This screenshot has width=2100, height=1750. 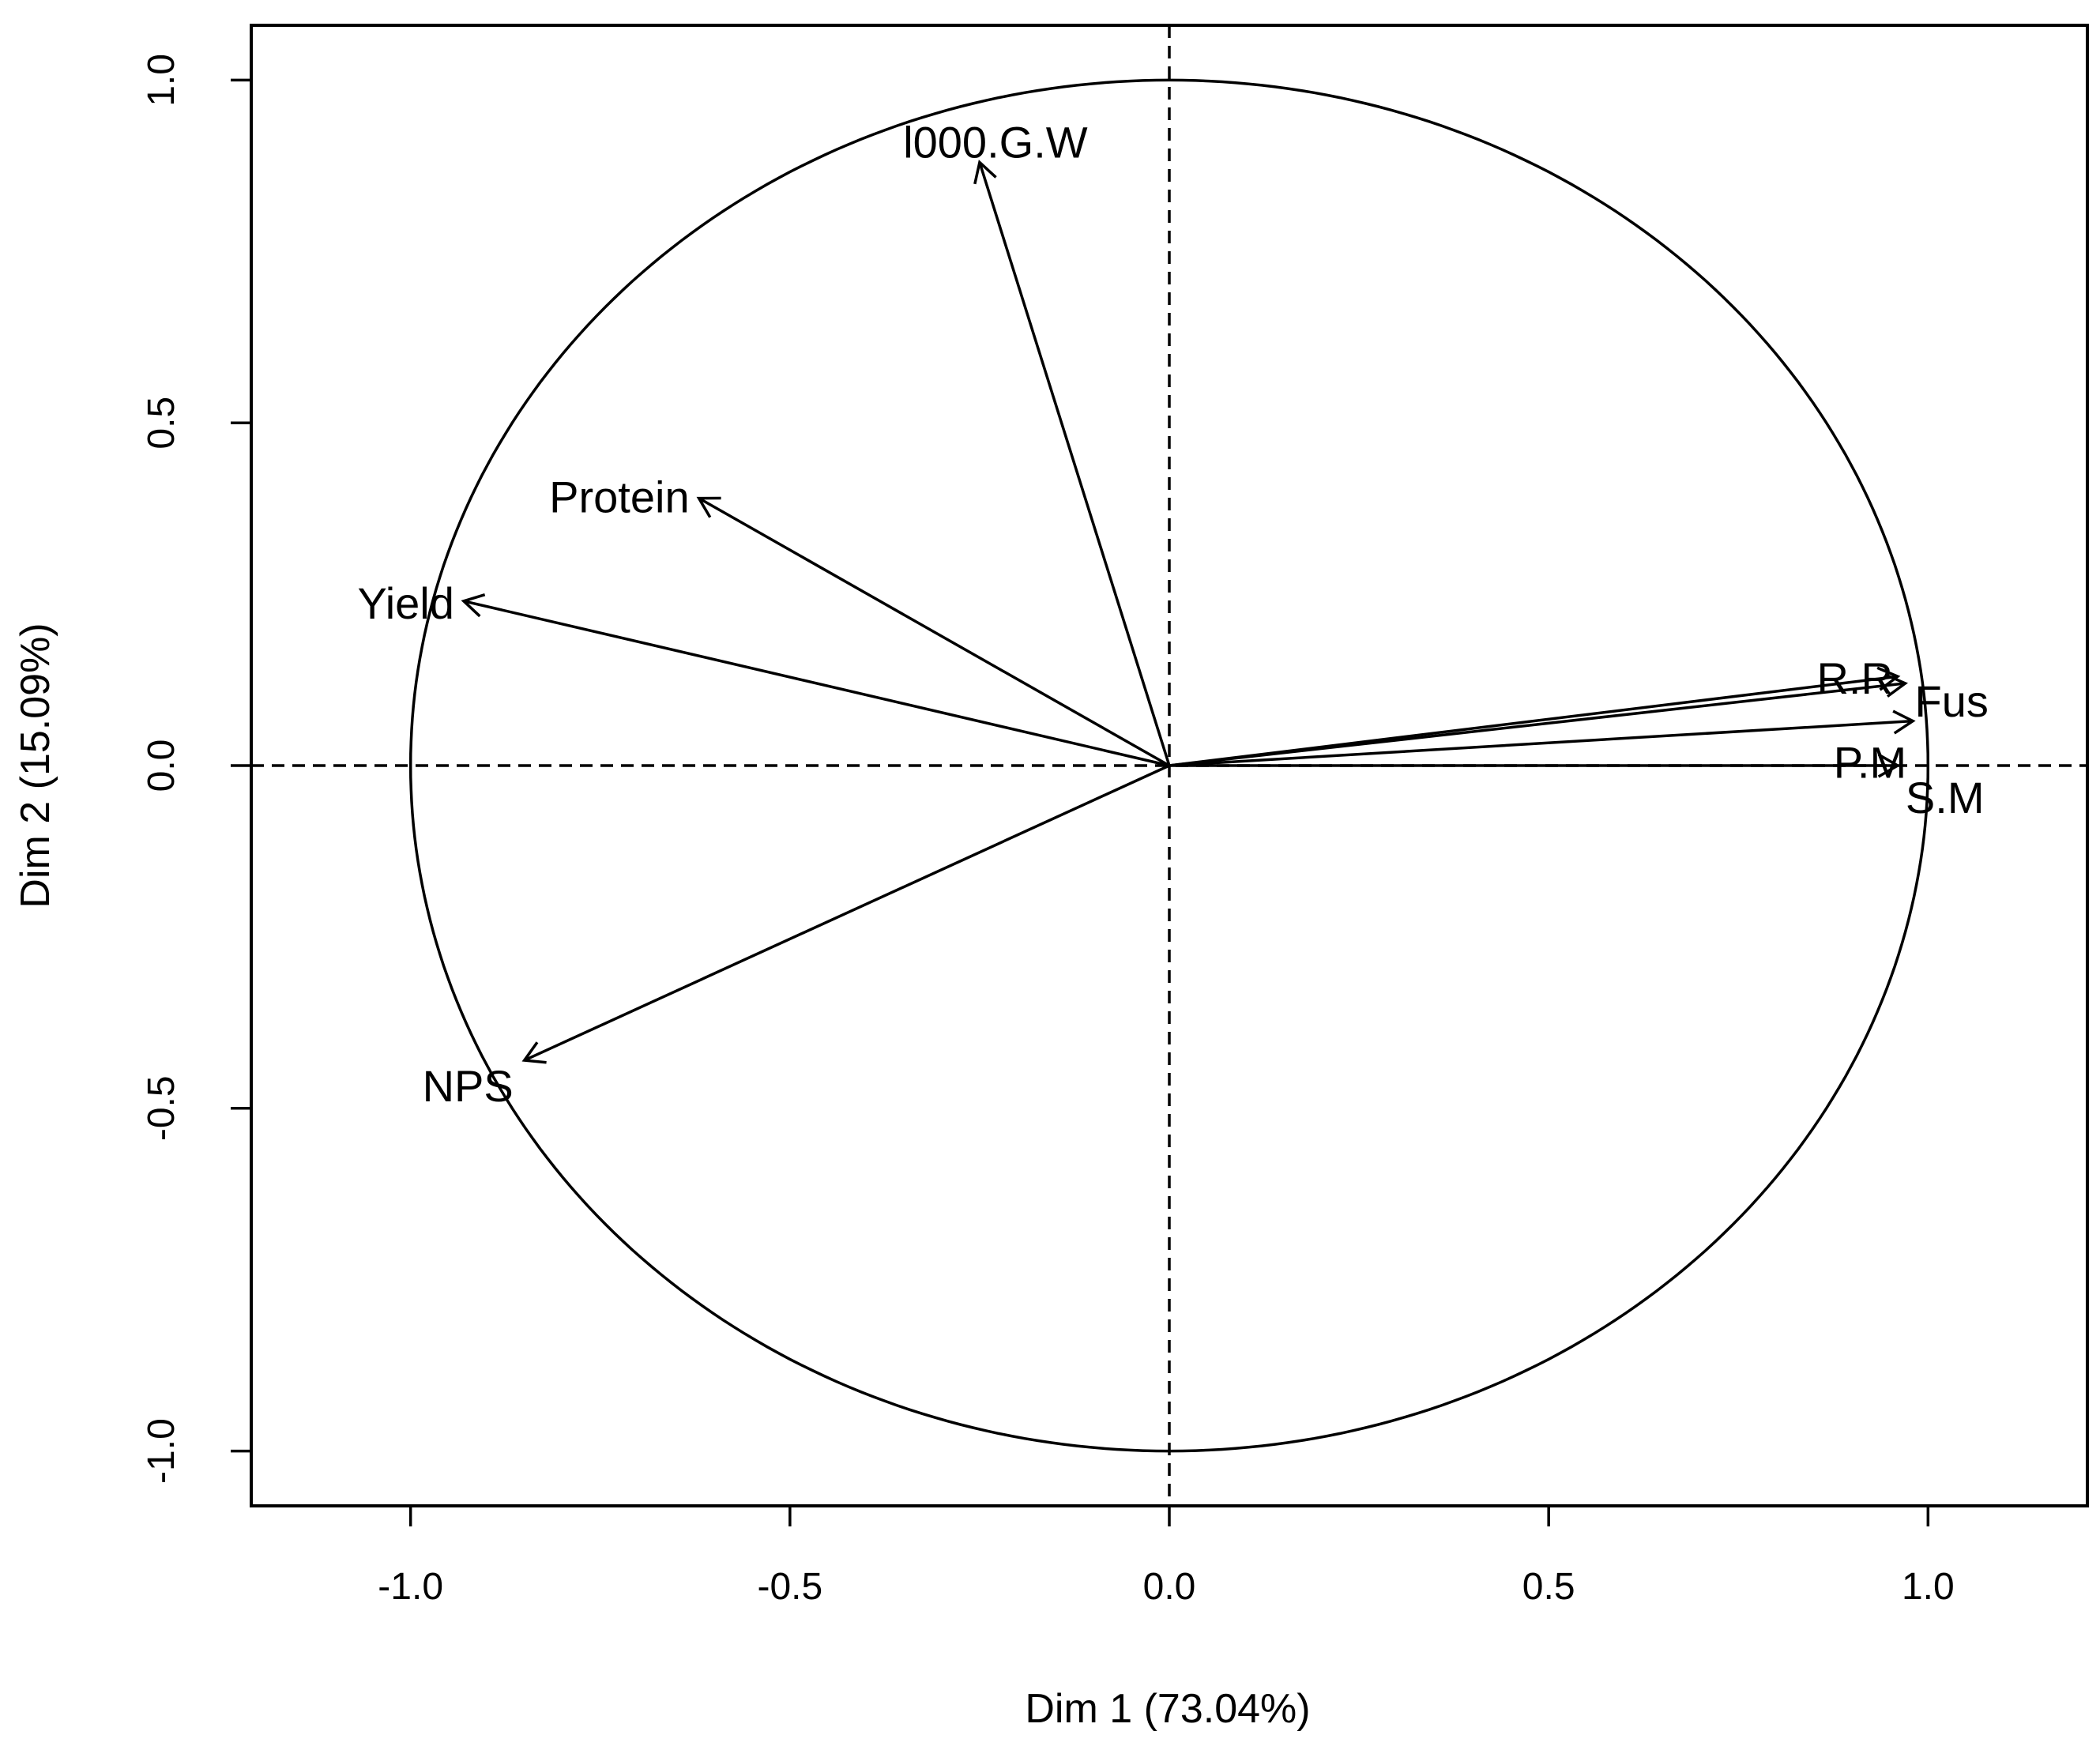 What do you see at coordinates (1945, 798) in the screenshot?
I see `variable-label-6: S.M` at bounding box center [1945, 798].